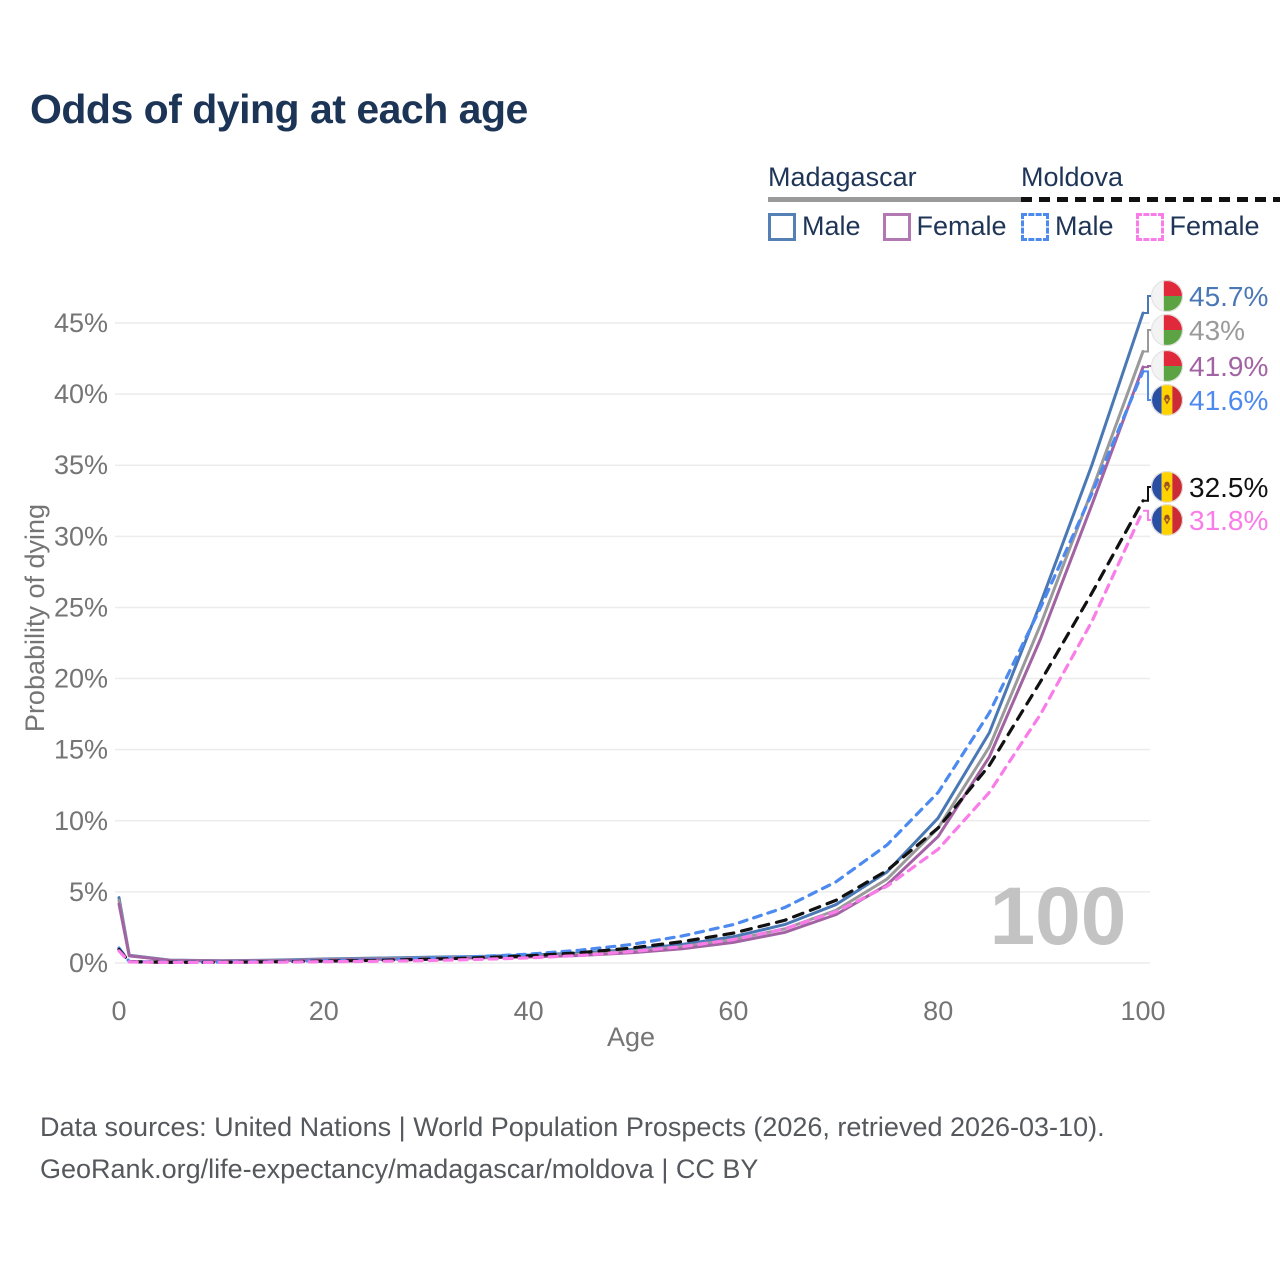 The width and height of the screenshot is (1280, 1280). What do you see at coordinates (1228, 520) in the screenshot?
I see `end-label-value: 31.8%` at bounding box center [1228, 520].